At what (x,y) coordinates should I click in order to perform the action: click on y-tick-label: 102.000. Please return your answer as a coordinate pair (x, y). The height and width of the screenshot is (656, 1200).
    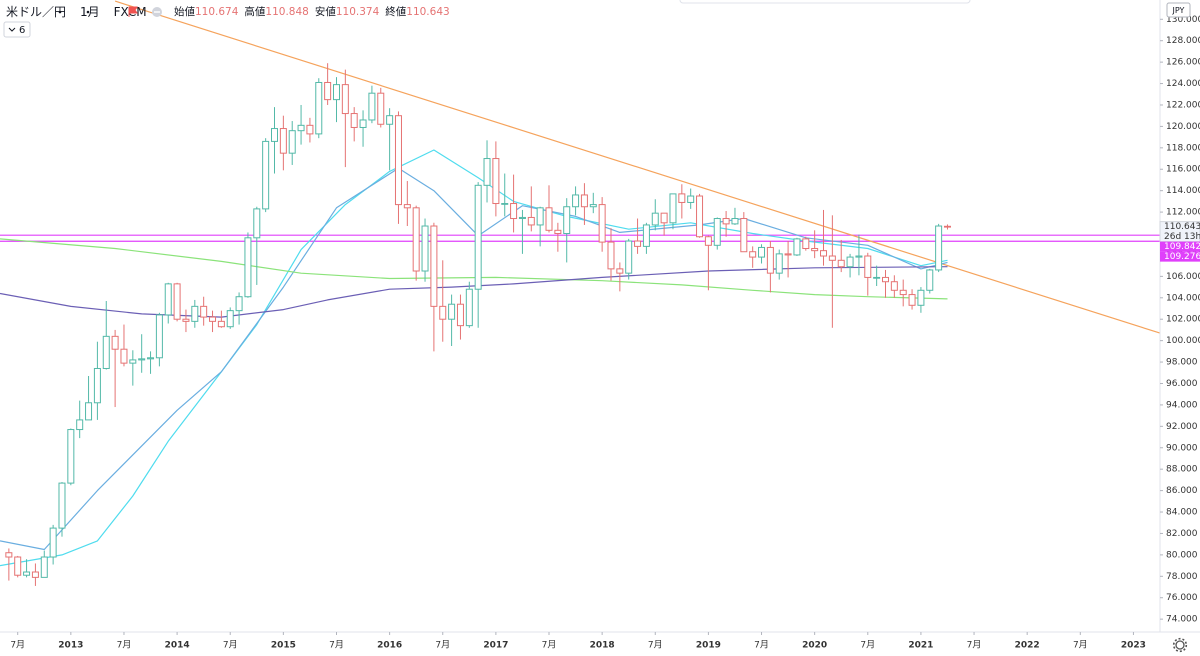
    Looking at the image, I should click on (1183, 320).